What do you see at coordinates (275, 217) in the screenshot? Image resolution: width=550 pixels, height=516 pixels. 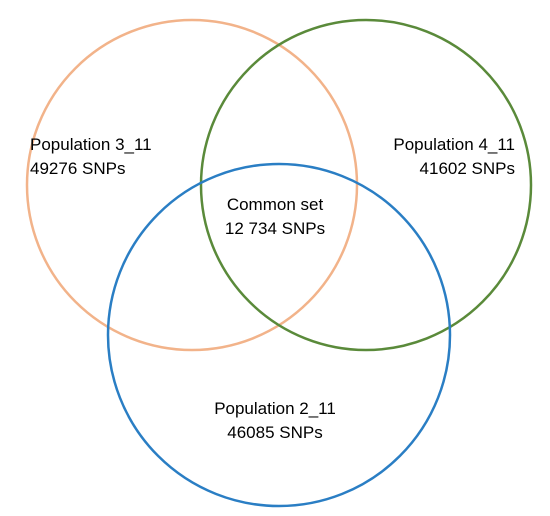 I see `common-set-label: Common set 12 734 SNPs` at bounding box center [275, 217].